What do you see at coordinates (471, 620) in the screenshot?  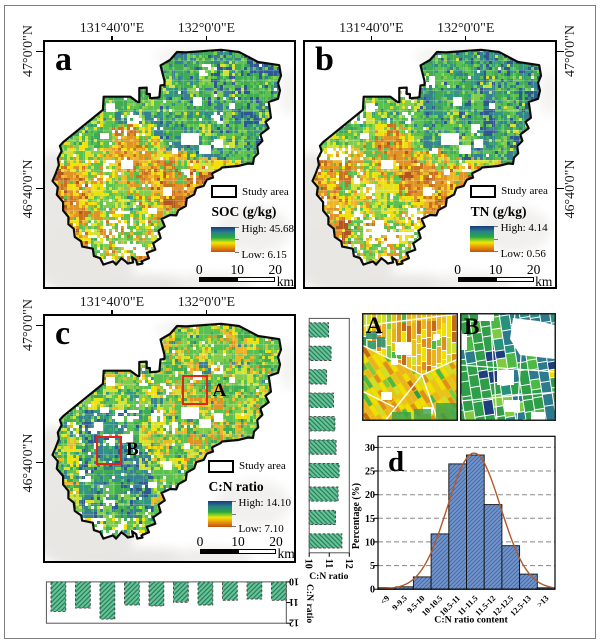 I see `svg-text: C:N ratio content` at bounding box center [471, 620].